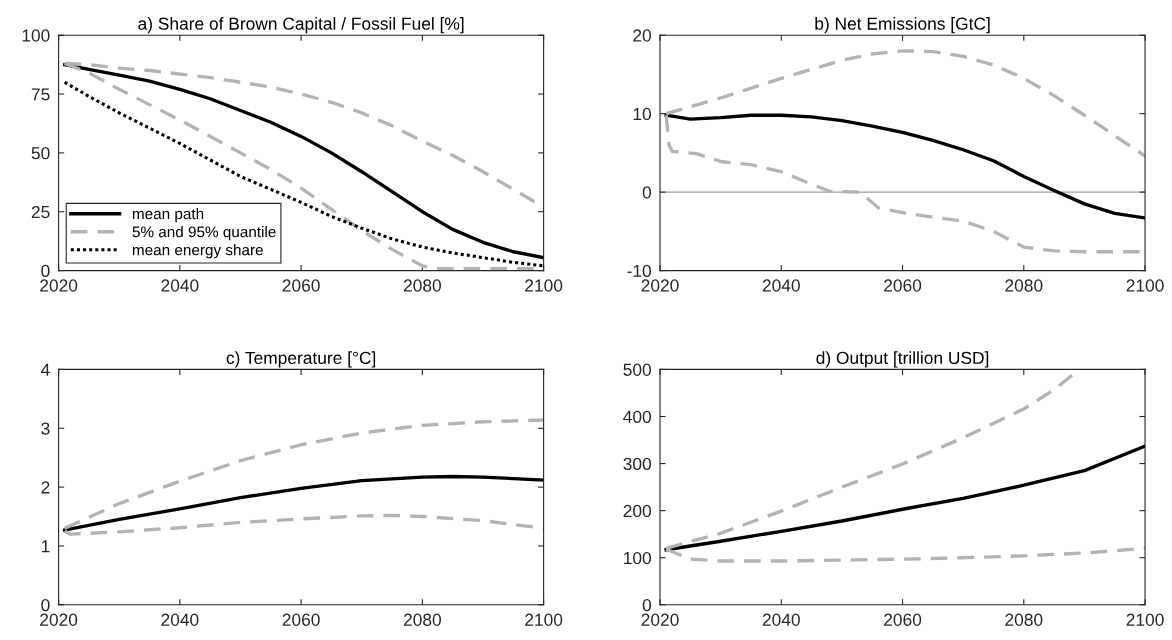 Image resolution: width=1172 pixels, height=640 pixels. What do you see at coordinates (40, 153) in the screenshot?
I see `y-tick-label: 50` at bounding box center [40, 153].